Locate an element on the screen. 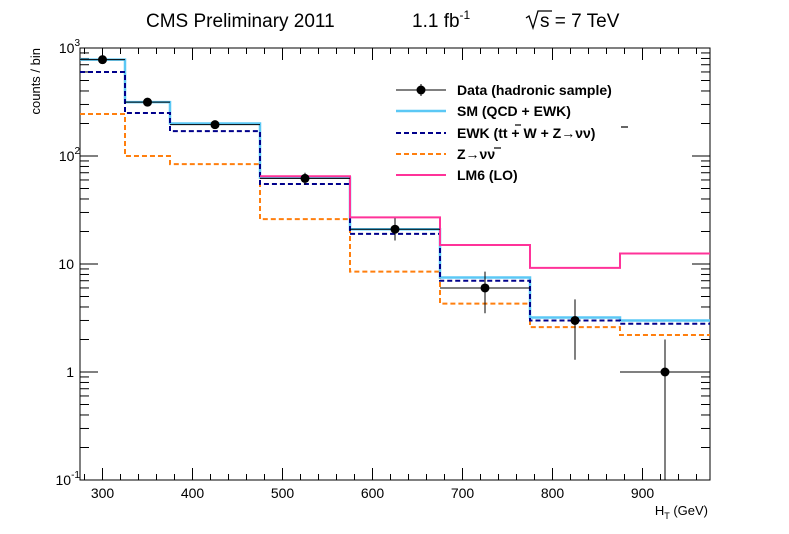 The height and width of the screenshot is (534, 789). y-tick-label: 10² is located at coordinates (70, 155).